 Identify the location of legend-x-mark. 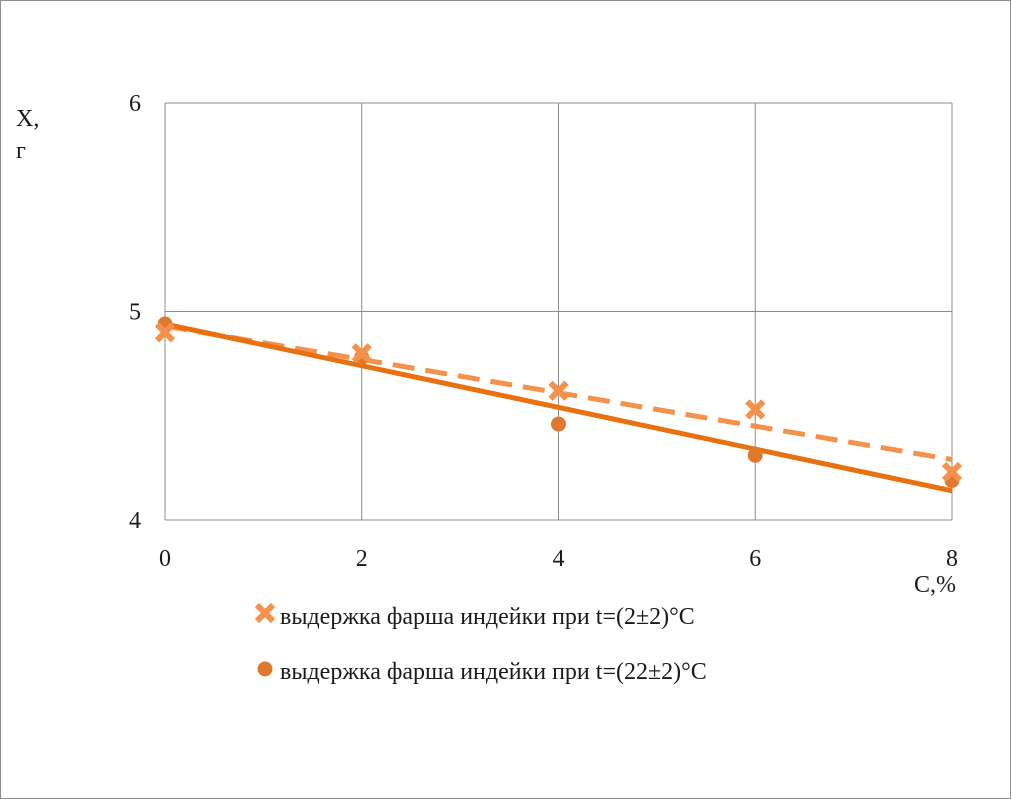
(265, 613).